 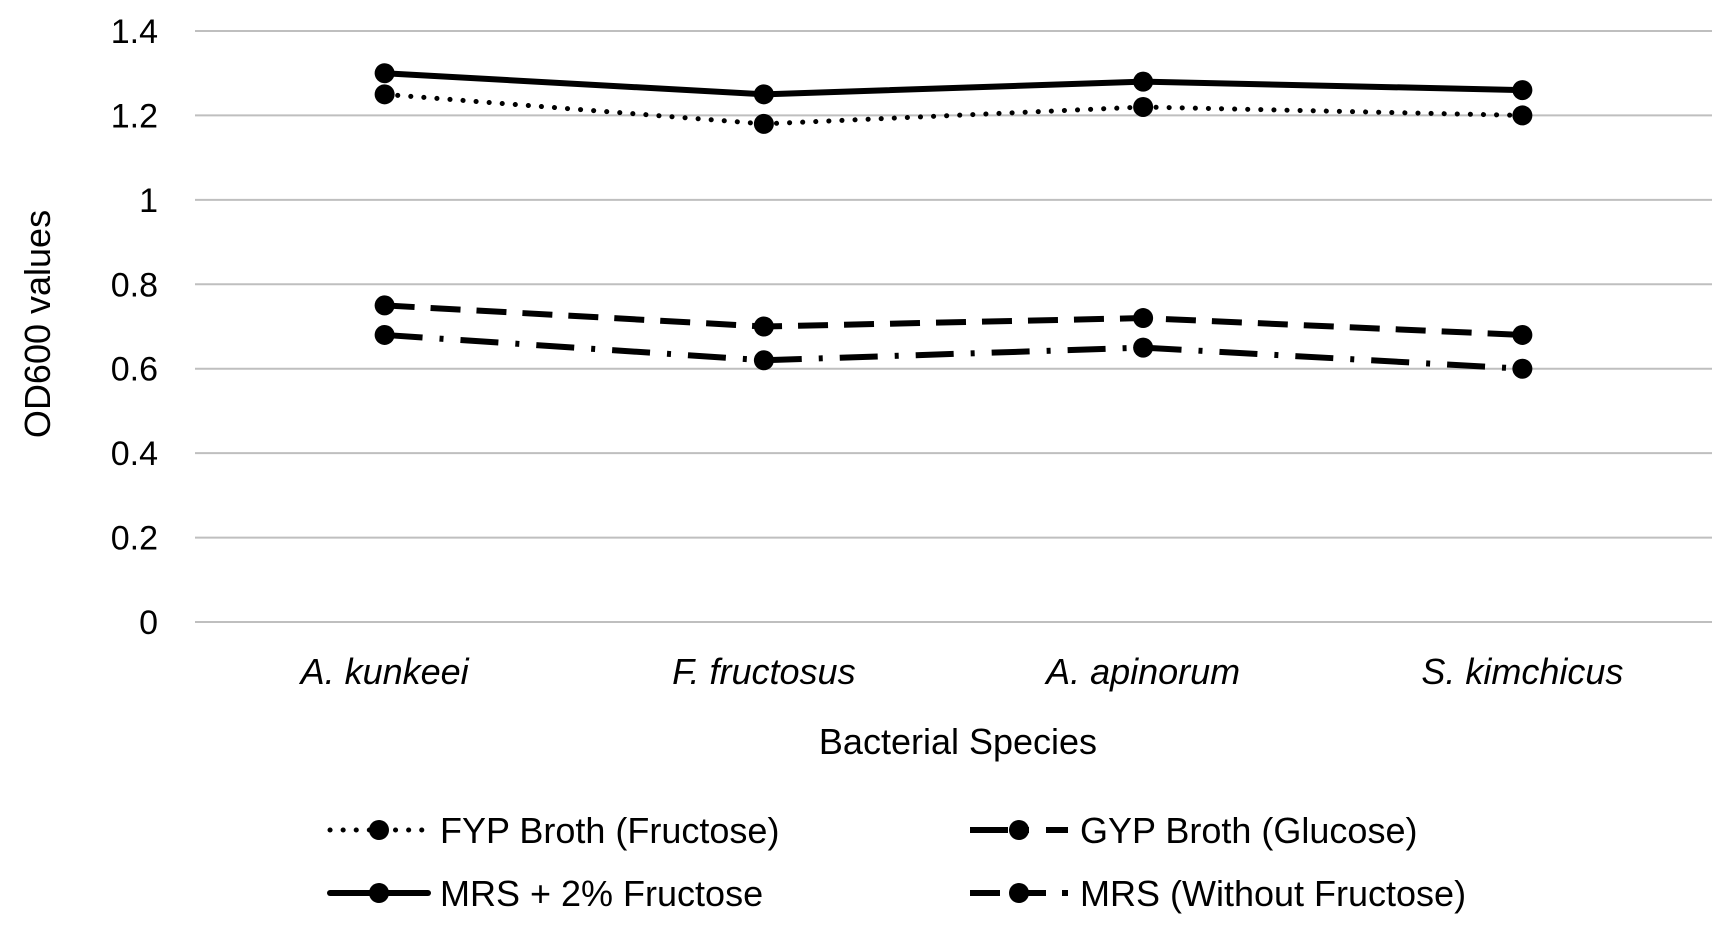 I want to click on legend-item: MRS + 2% Fructose, so click(x=545, y=893).